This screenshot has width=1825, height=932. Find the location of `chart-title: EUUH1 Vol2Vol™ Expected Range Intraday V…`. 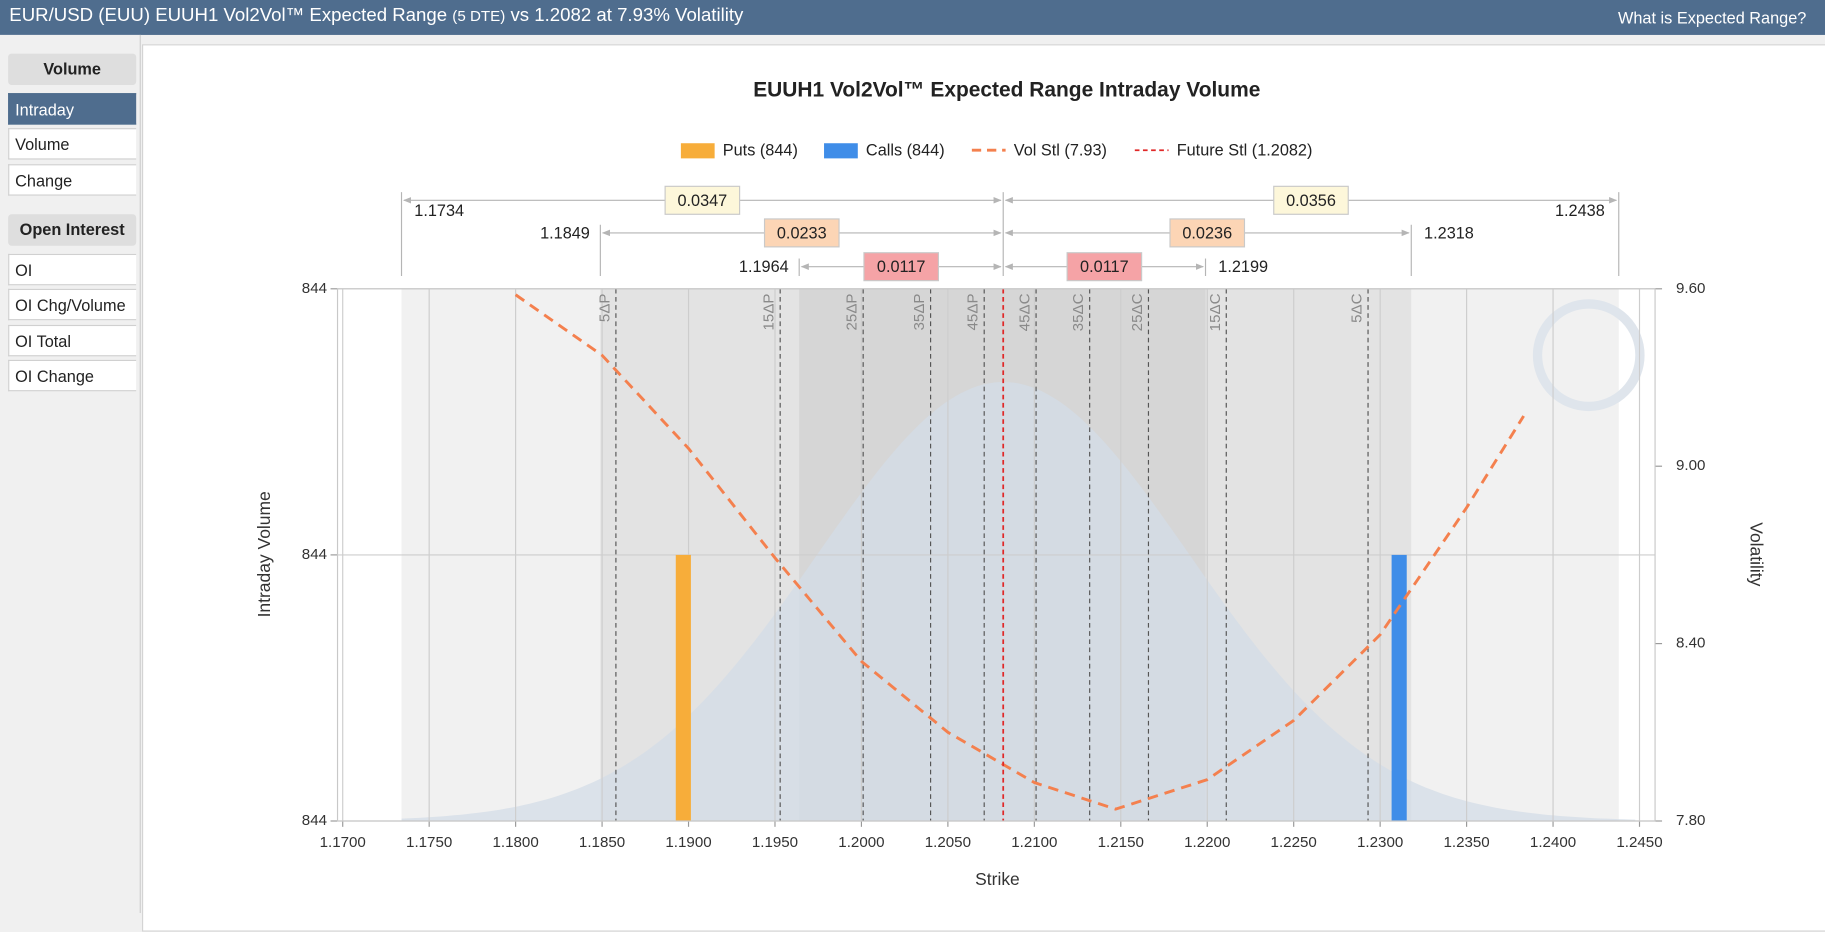

chart-title: EUUH1 Vol2Vol™ Expected Range Intraday V… is located at coordinates (1006, 89).